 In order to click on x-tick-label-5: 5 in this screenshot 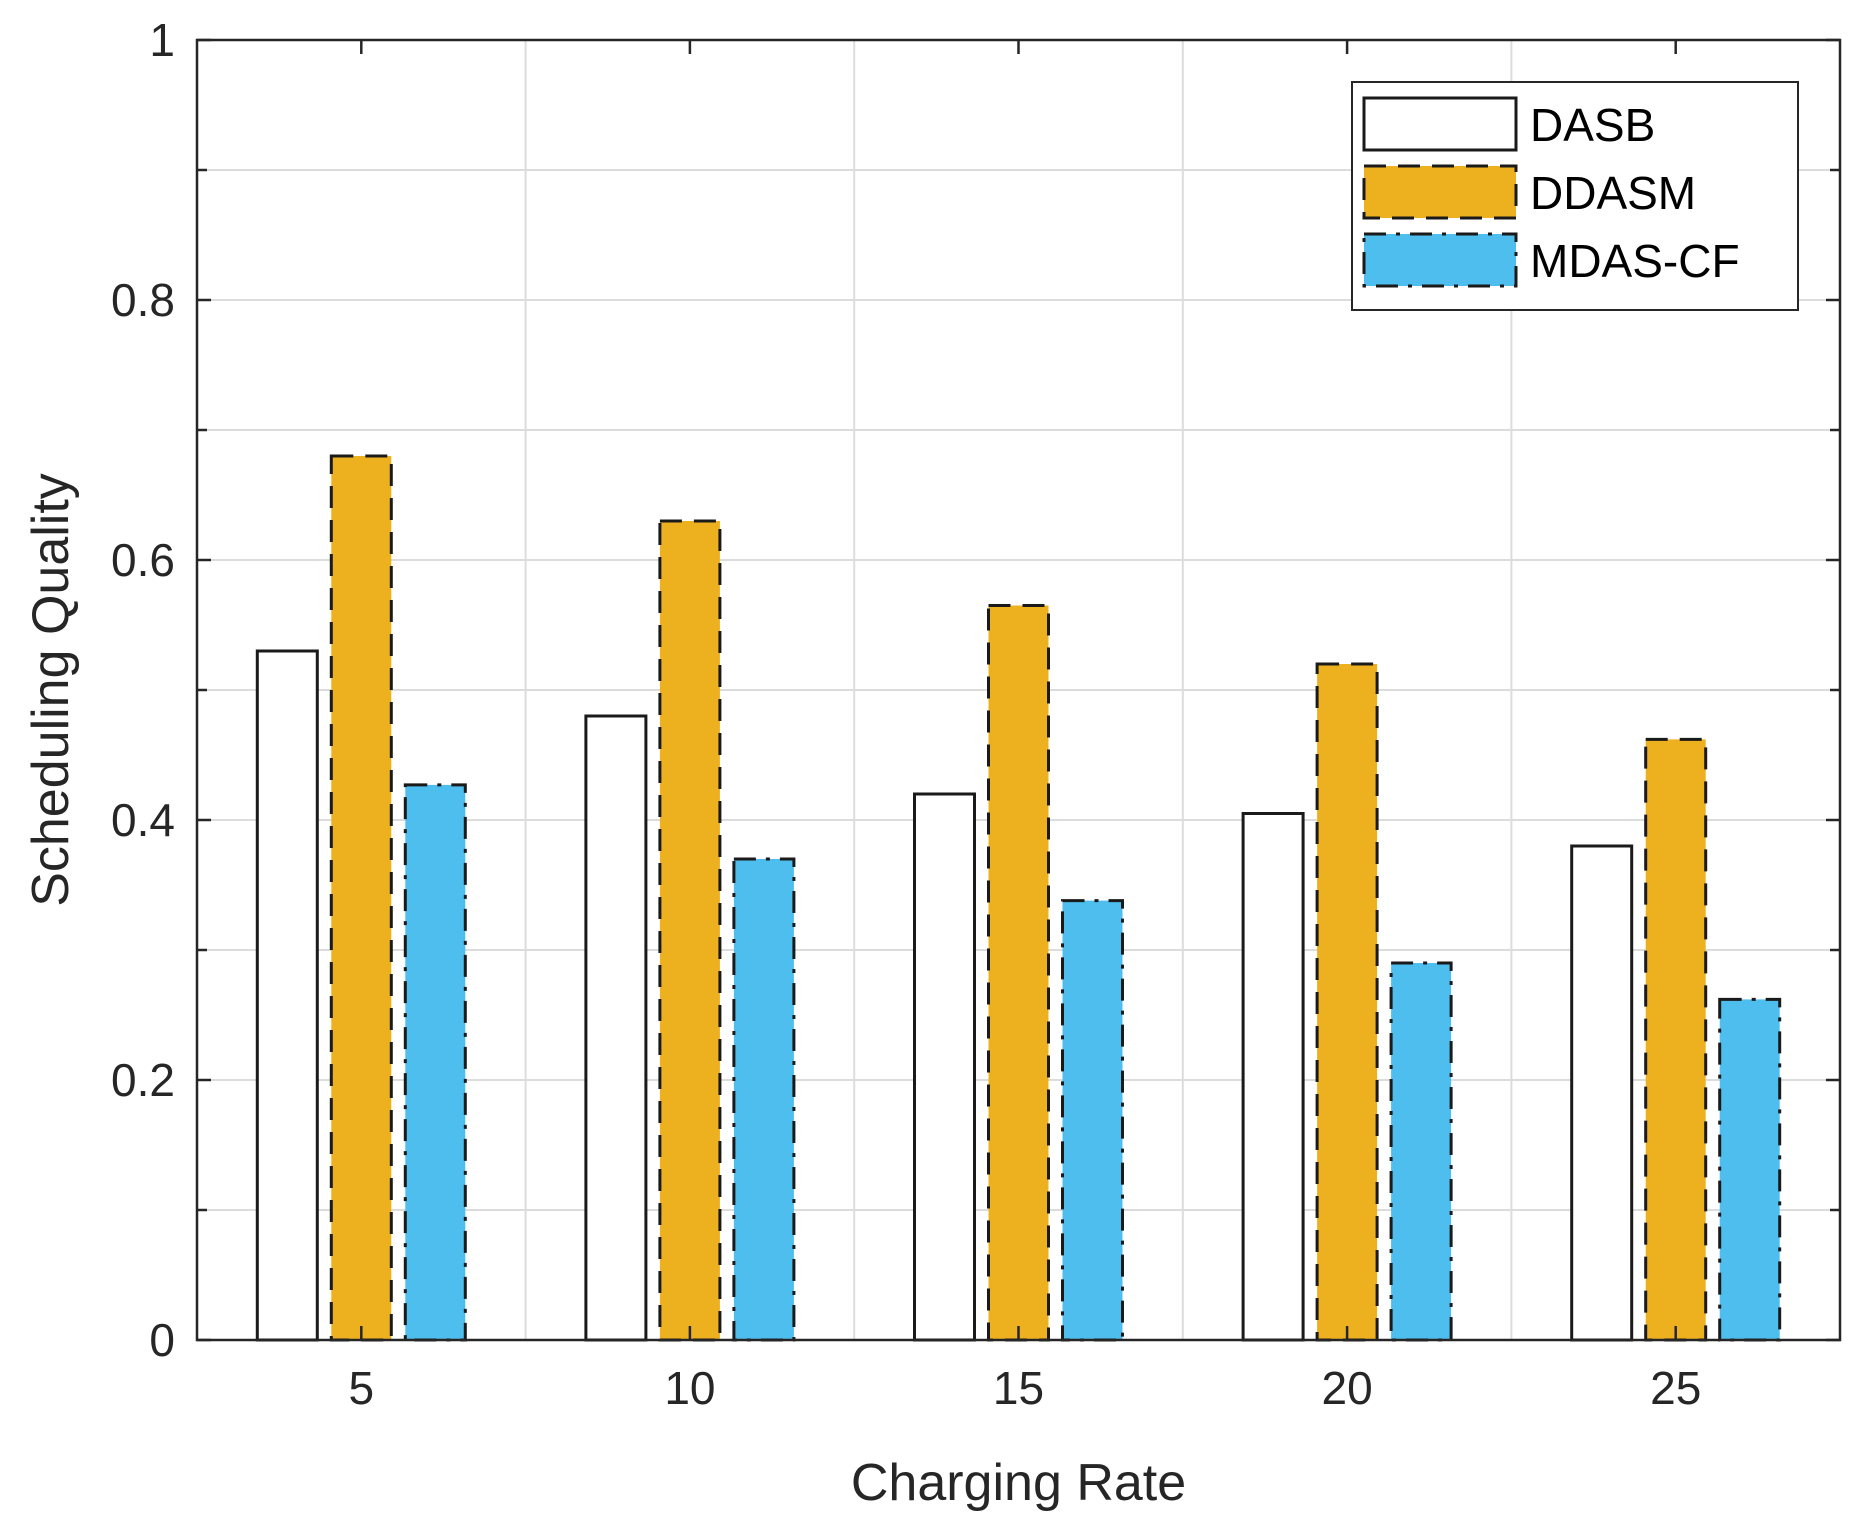, I will do `click(362, 1388)`.